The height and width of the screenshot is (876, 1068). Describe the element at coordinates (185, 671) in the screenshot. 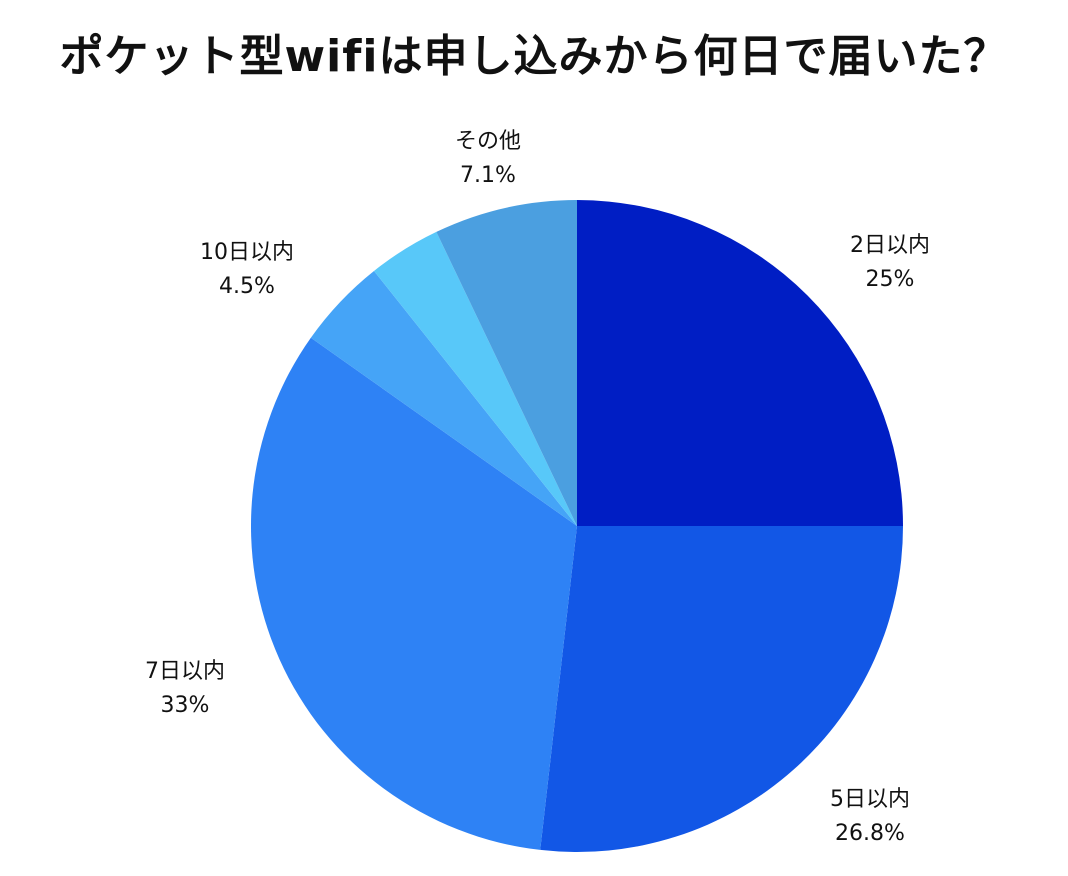

I see `slice-category-label: 7日以内` at that location.